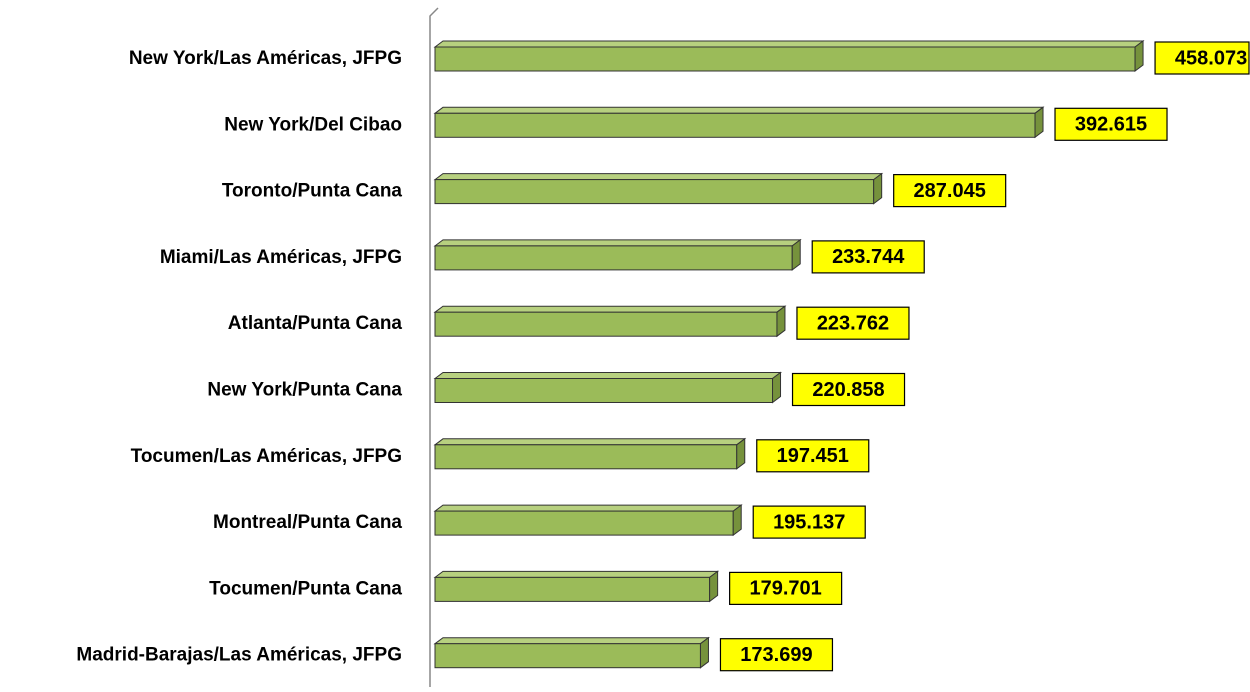 The image size is (1250, 692). Describe the element at coordinates (1211, 58) in the screenshot. I see `value-label: 458.073` at that location.